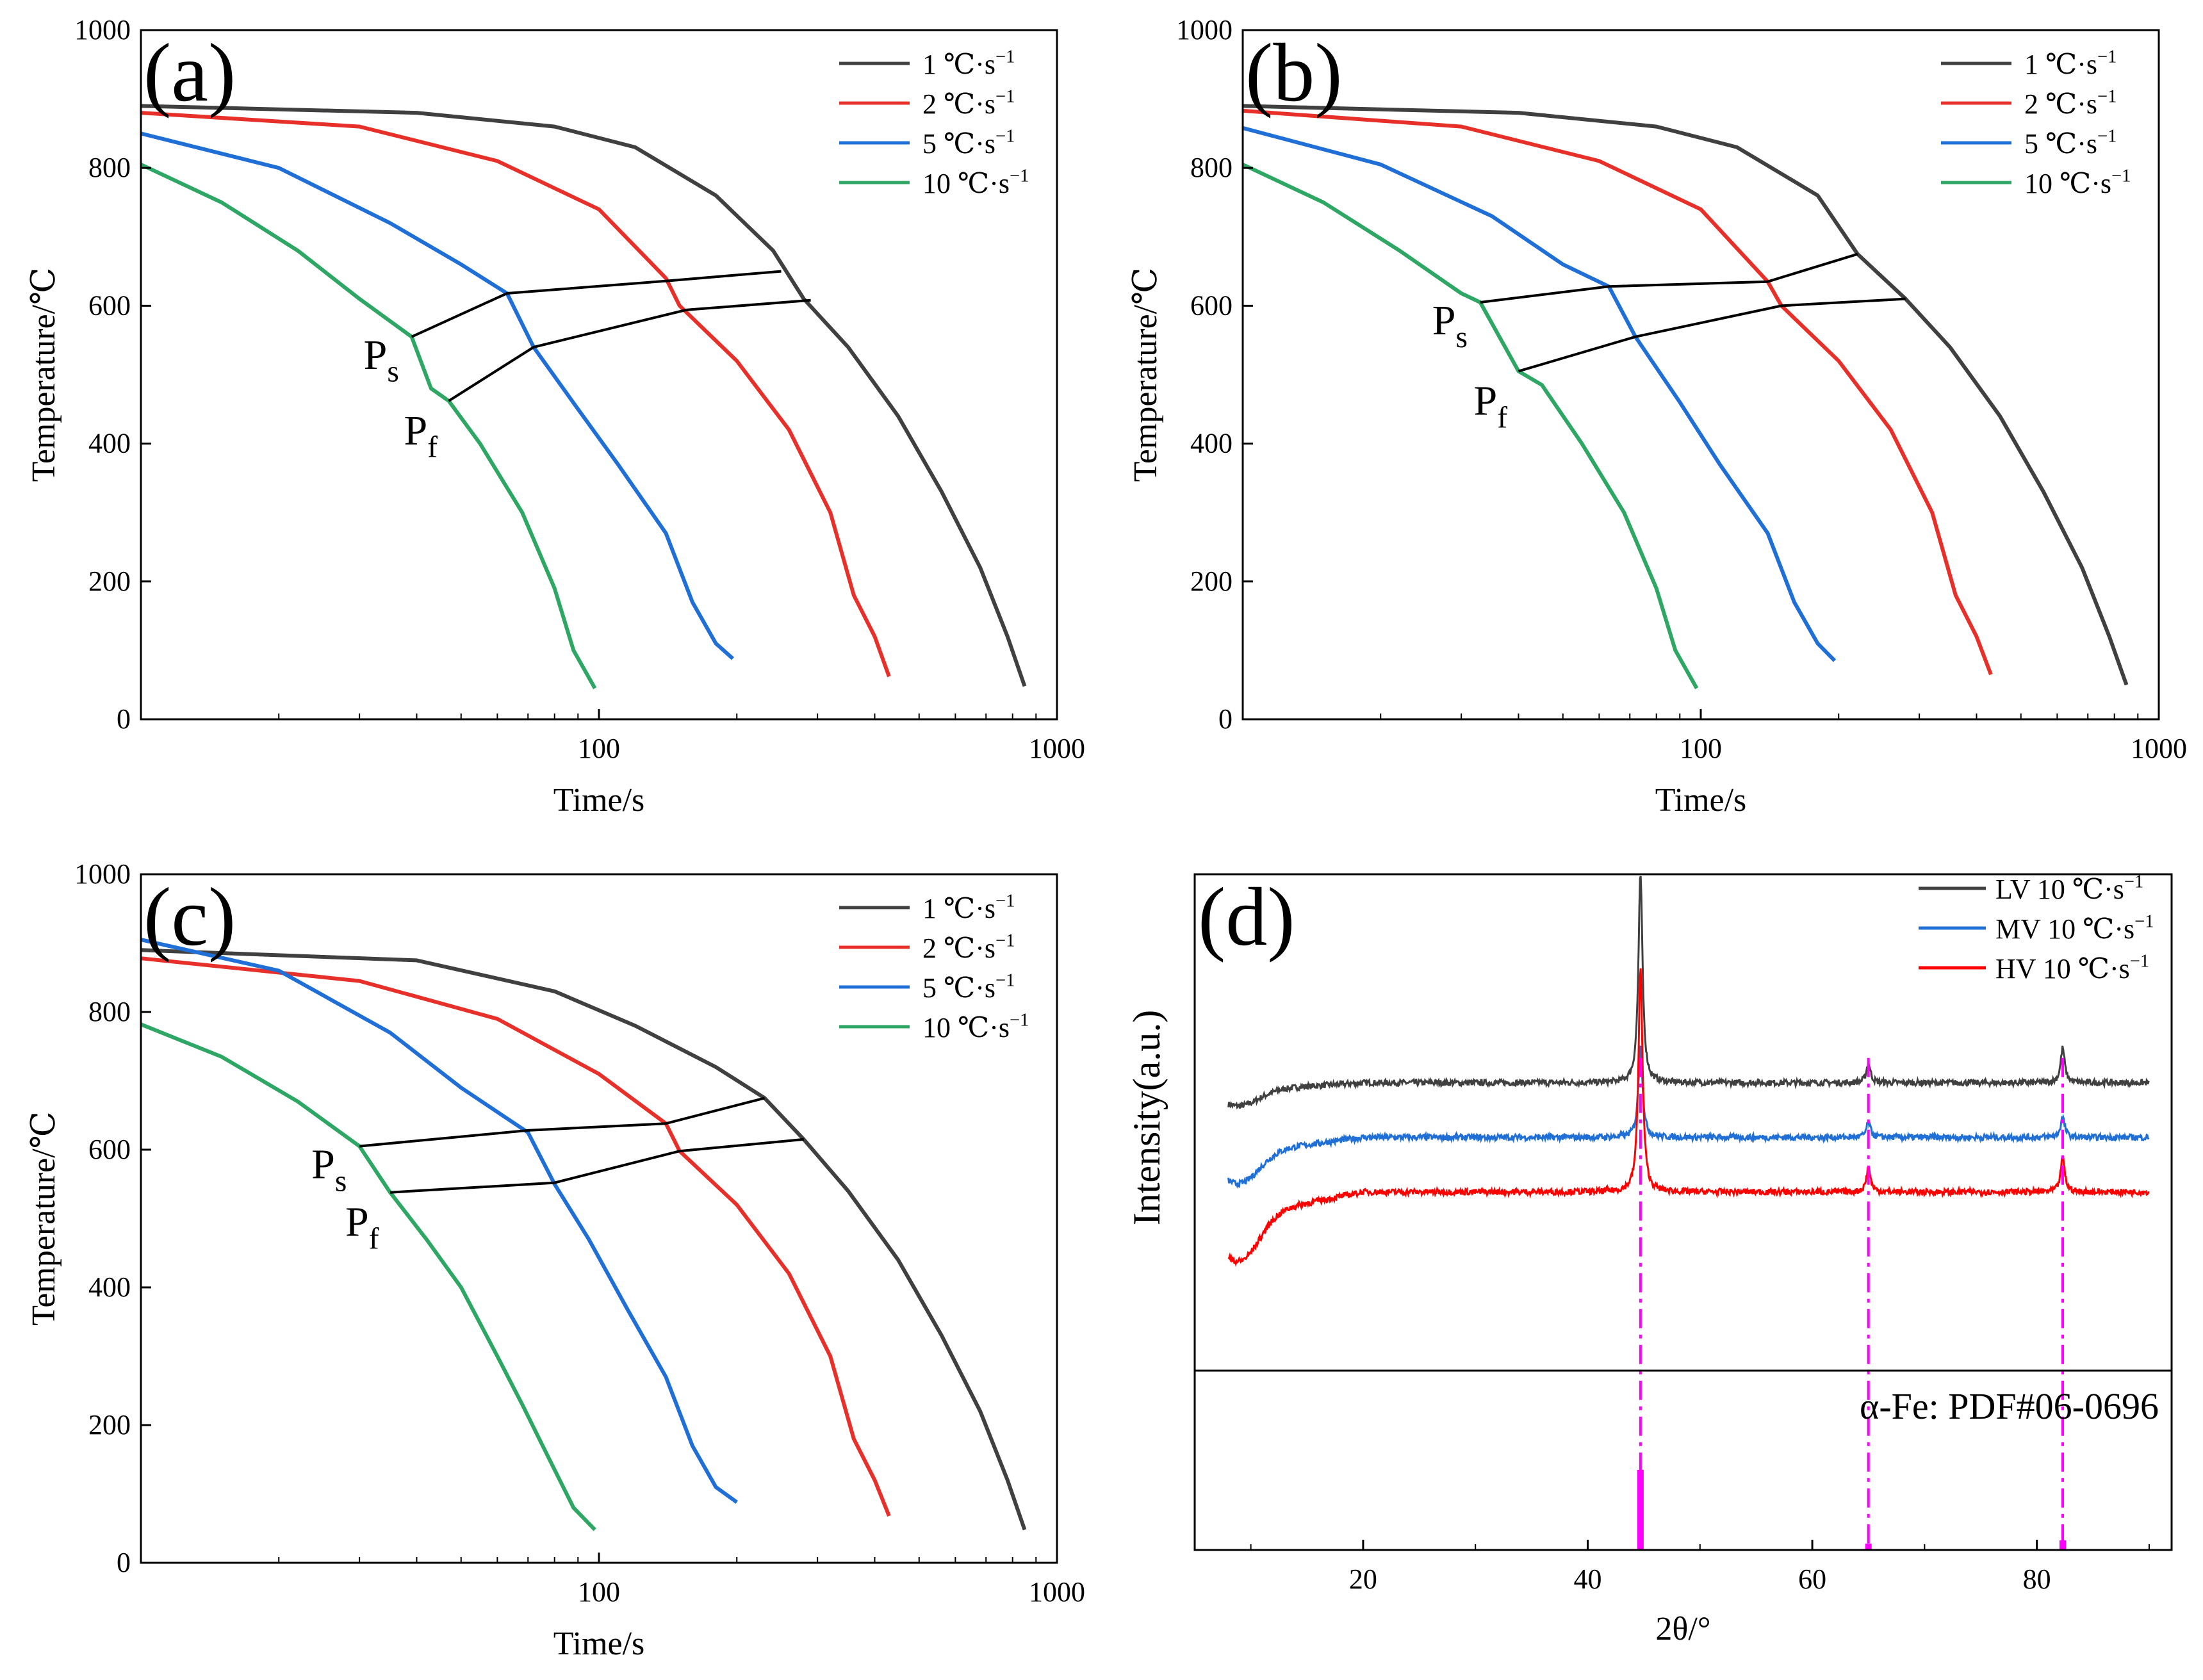 This screenshot has width=2203, height=1680. What do you see at coordinates (1246, 917) in the screenshot?
I see `panel-label: (d)` at bounding box center [1246, 917].